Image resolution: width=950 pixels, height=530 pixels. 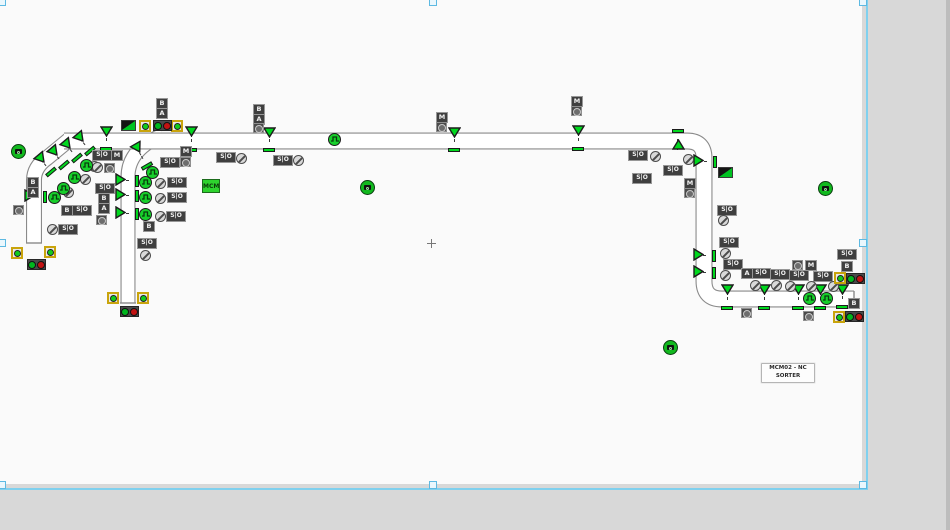 What do you see at coordinates (211, 186) in the screenshot?
I see `mcm-box: MCM` at bounding box center [211, 186].